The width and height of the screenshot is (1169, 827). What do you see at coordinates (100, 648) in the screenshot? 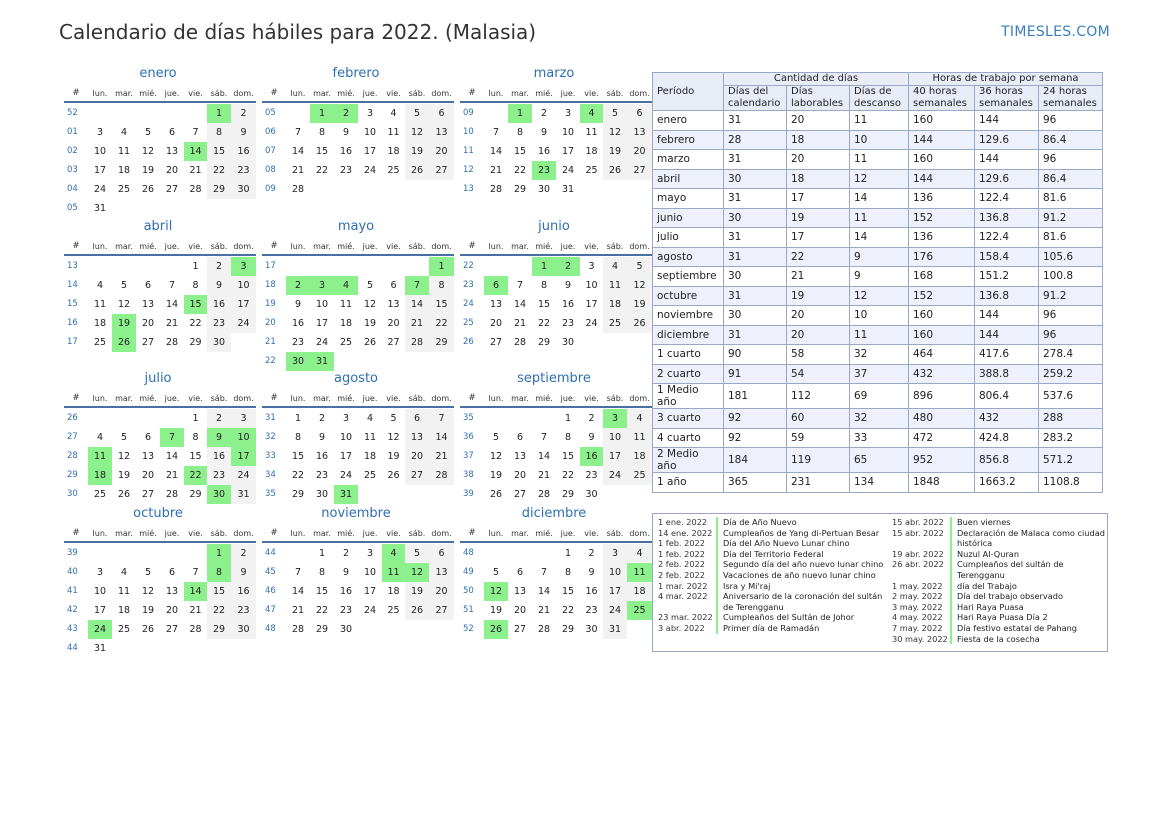
I see `day-cell: 31` at bounding box center [100, 648].